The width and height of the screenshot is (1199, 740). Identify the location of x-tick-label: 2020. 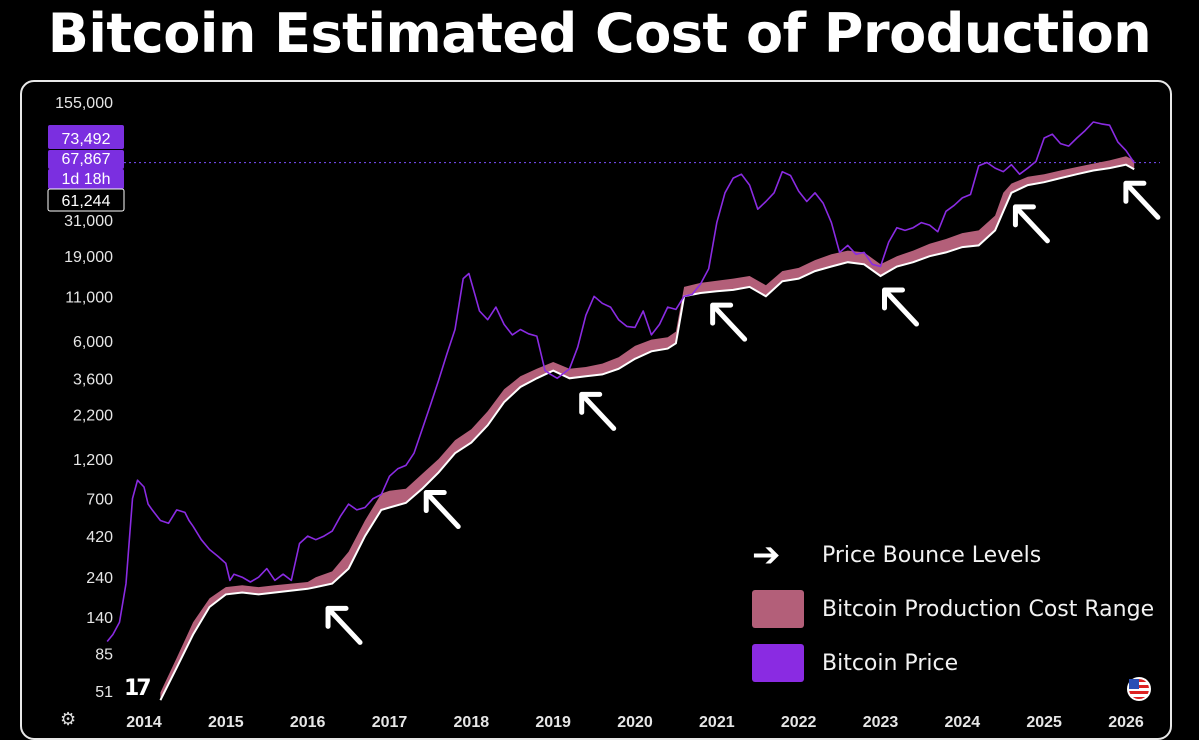
(635, 722).